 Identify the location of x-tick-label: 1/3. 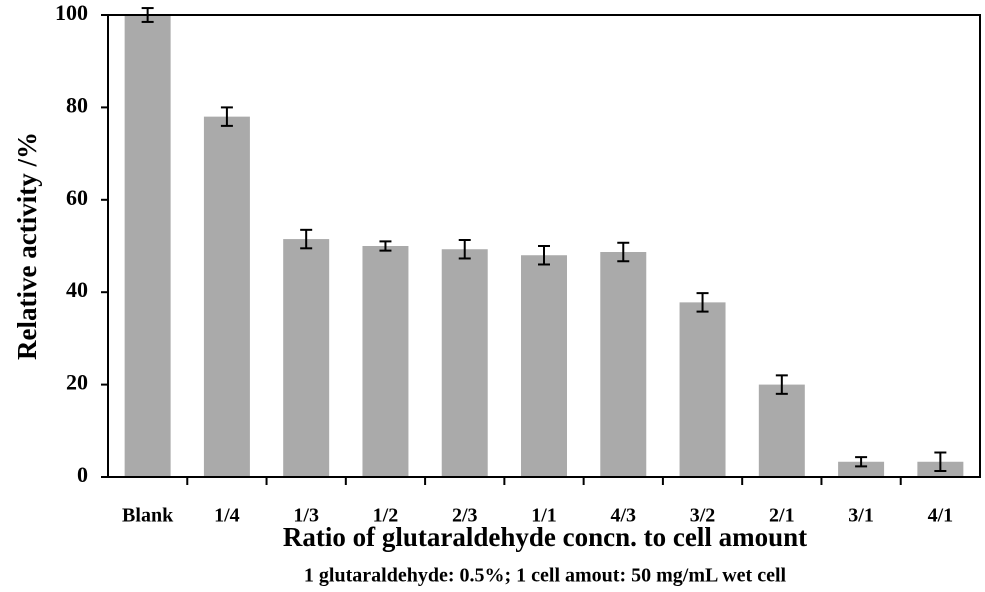
(306, 516).